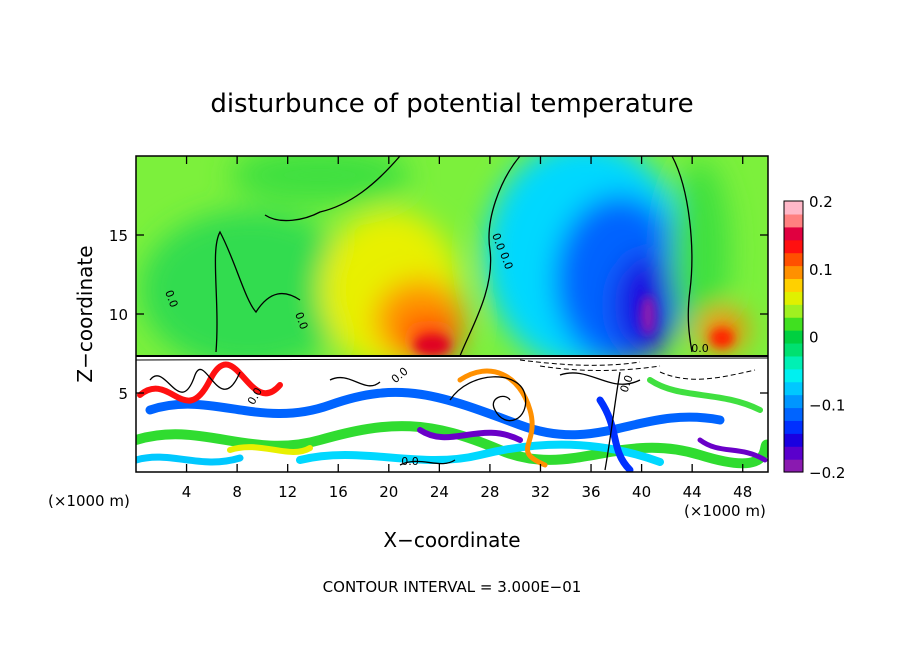 This screenshot has width=904, height=654. I want to click on x-tick-label: 32, so click(540, 492).